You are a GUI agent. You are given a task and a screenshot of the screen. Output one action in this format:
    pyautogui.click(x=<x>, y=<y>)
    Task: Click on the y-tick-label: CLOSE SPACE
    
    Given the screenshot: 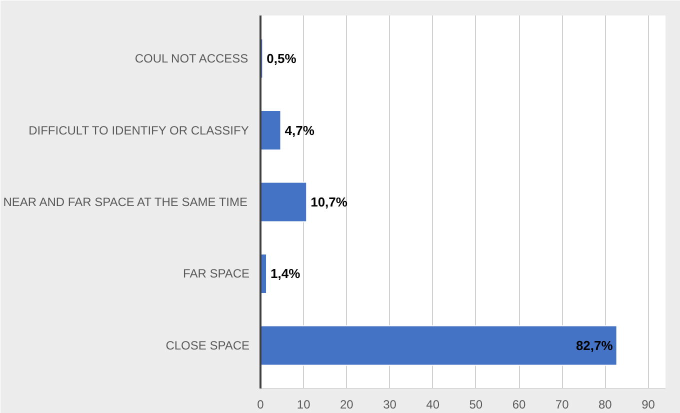 What is the action you would take?
    pyautogui.click(x=208, y=345)
    